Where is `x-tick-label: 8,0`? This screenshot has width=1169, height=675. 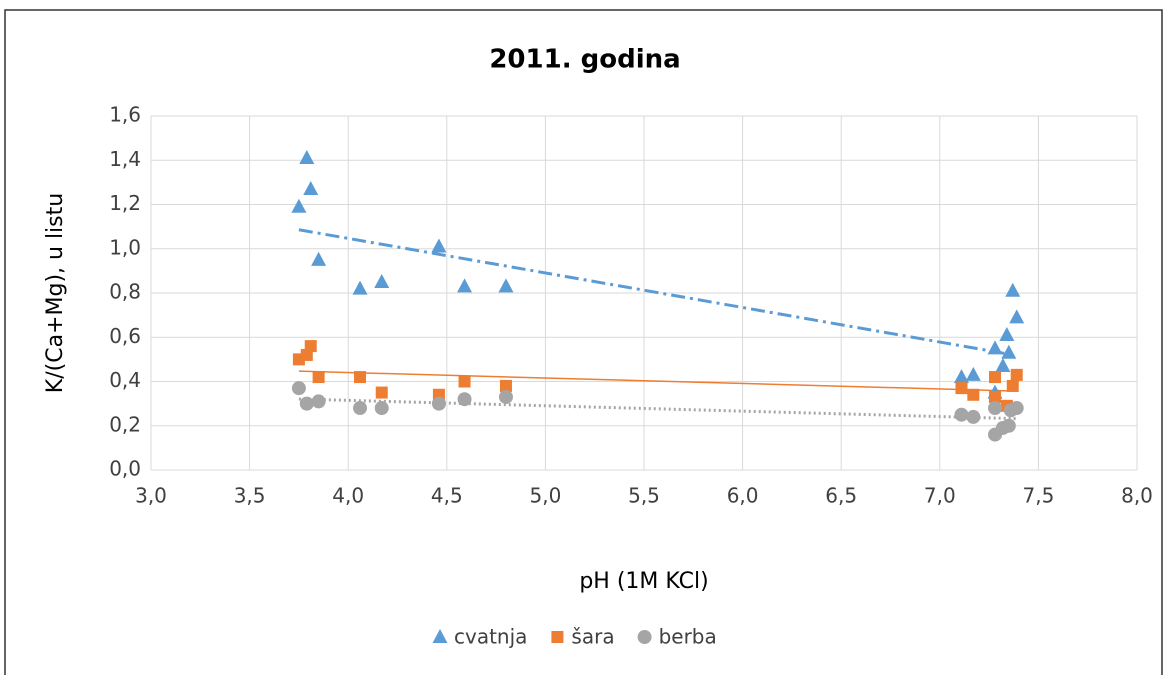
x-tick-label: 8,0 is located at coordinates (1137, 496).